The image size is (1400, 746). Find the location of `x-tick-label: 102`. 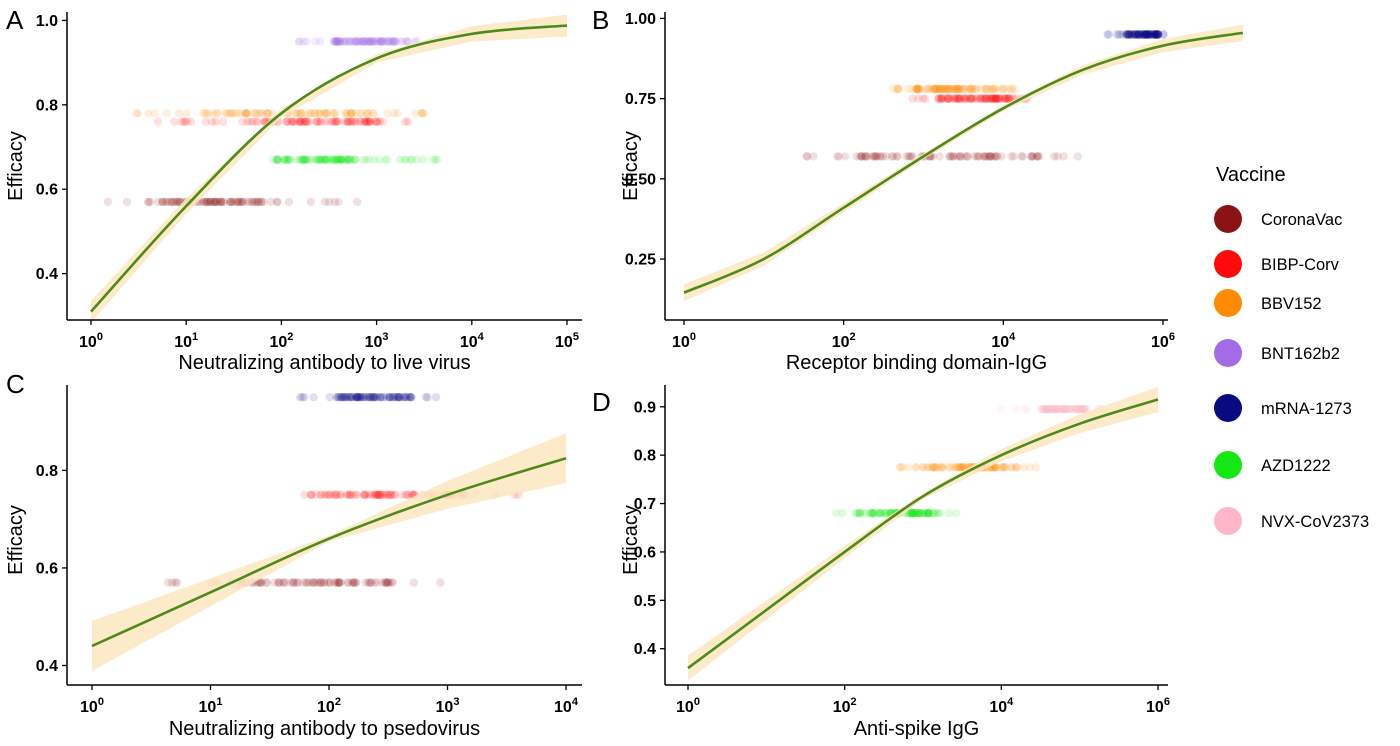

x-tick-label: 102 is located at coordinates (281, 341).